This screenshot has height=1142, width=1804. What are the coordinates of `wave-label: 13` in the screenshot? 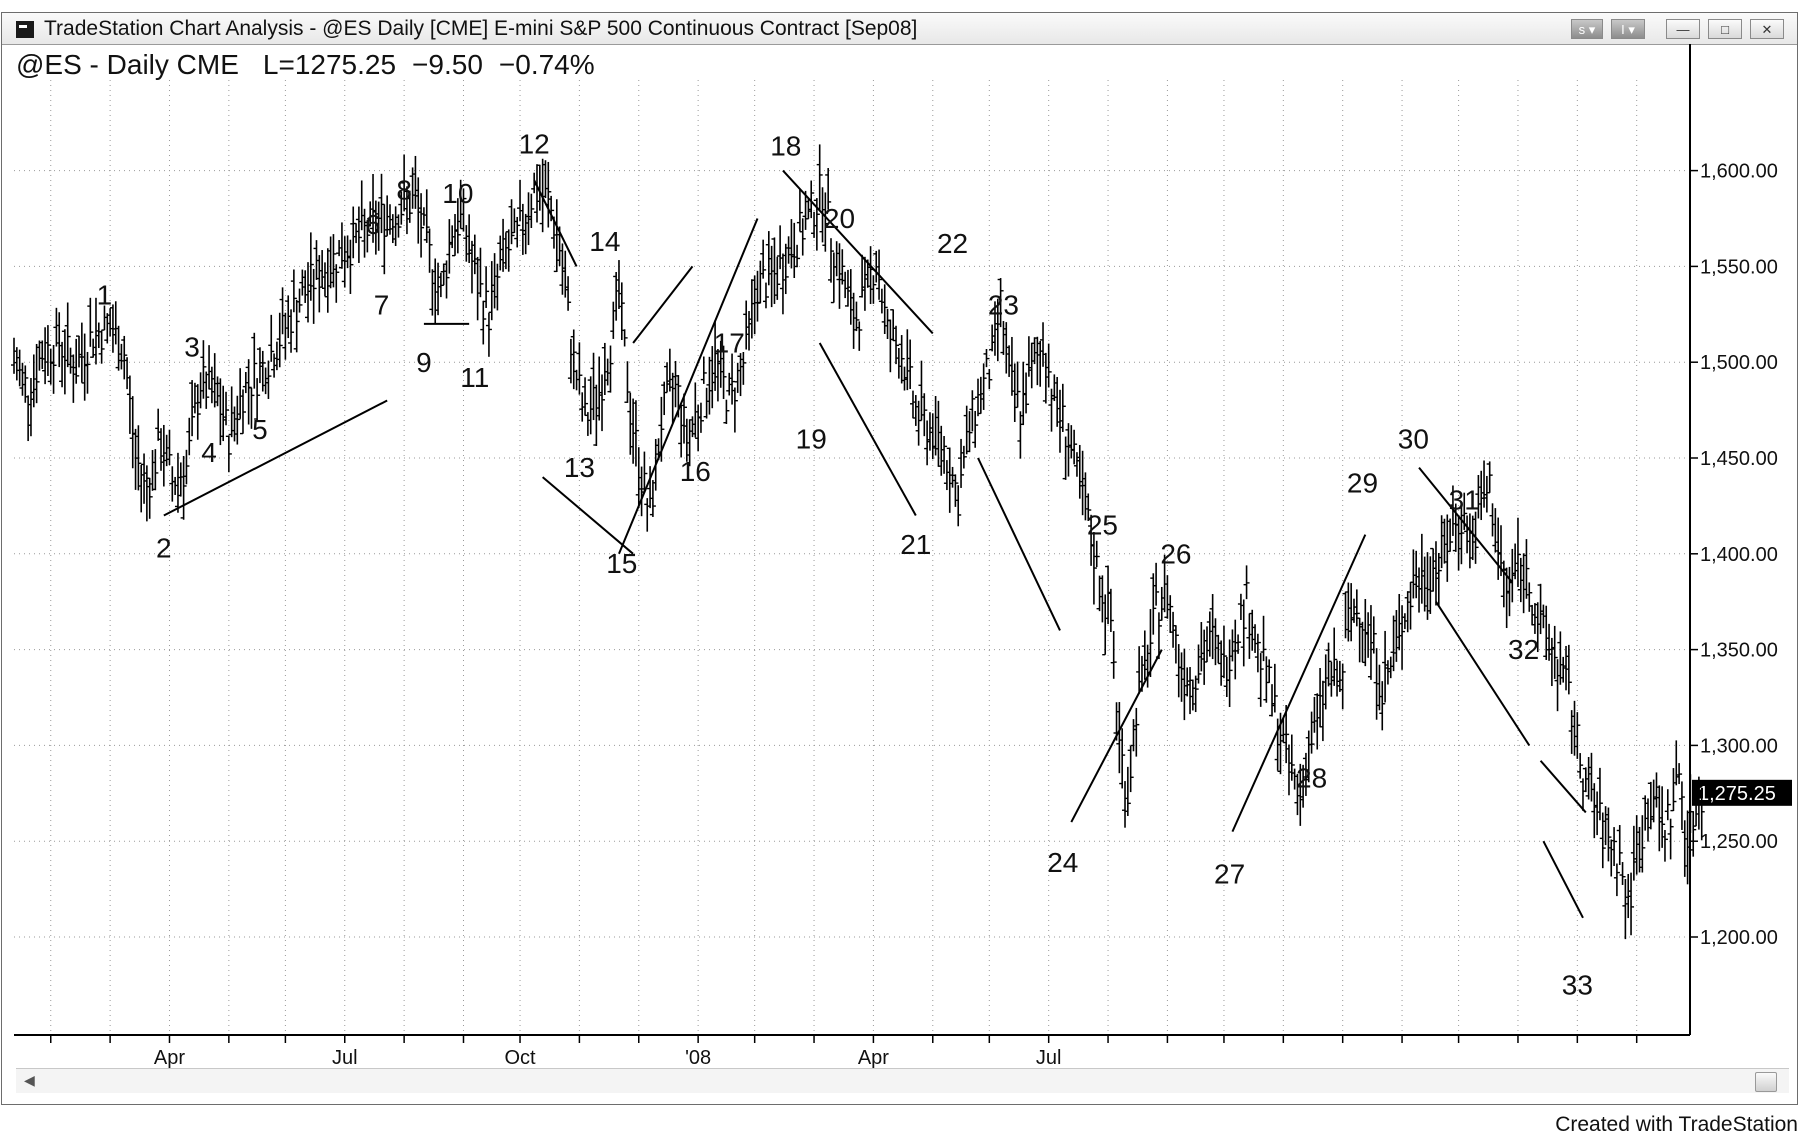 It's located at (579, 467).